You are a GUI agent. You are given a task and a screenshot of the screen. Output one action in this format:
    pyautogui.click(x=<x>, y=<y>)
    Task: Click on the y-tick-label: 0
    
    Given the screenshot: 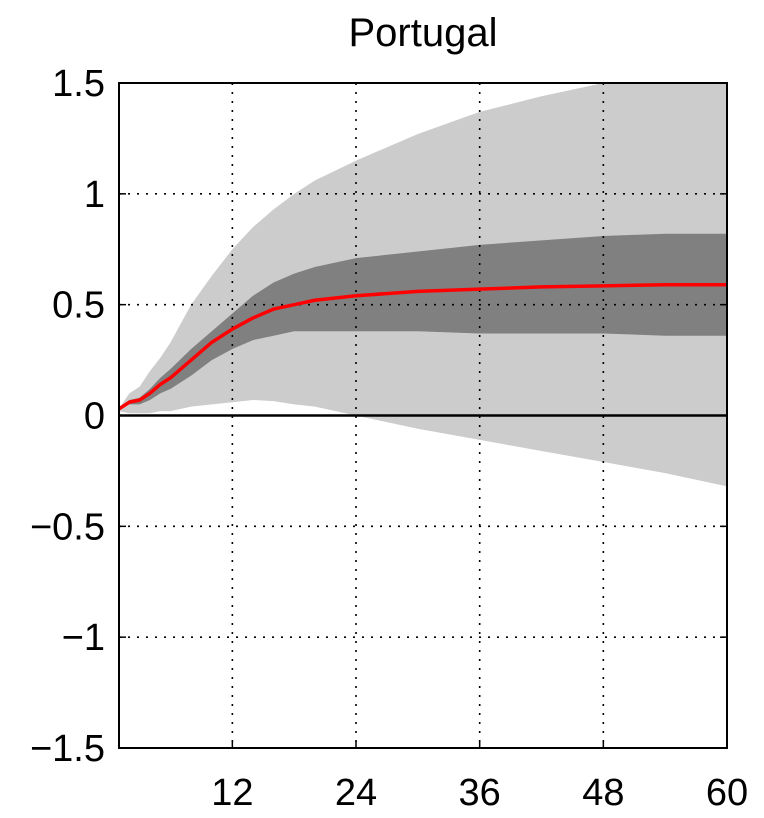 What is the action you would take?
    pyautogui.click(x=94, y=417)
    